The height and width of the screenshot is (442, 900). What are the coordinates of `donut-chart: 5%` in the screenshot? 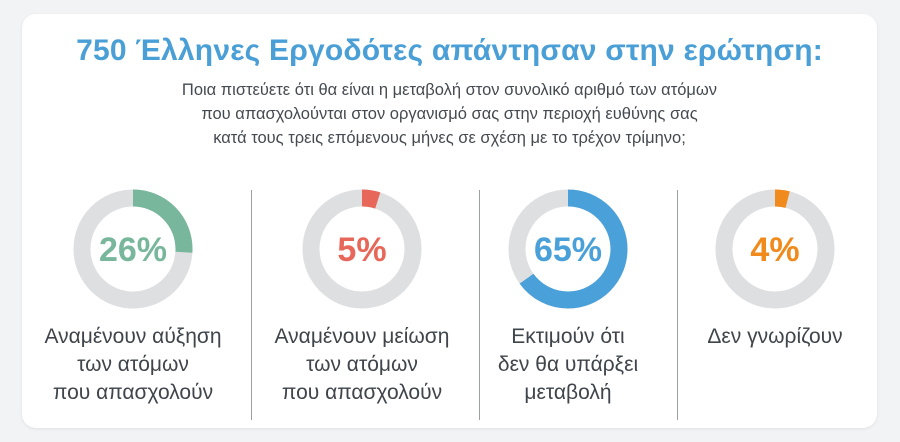 It's located at (362, 249).